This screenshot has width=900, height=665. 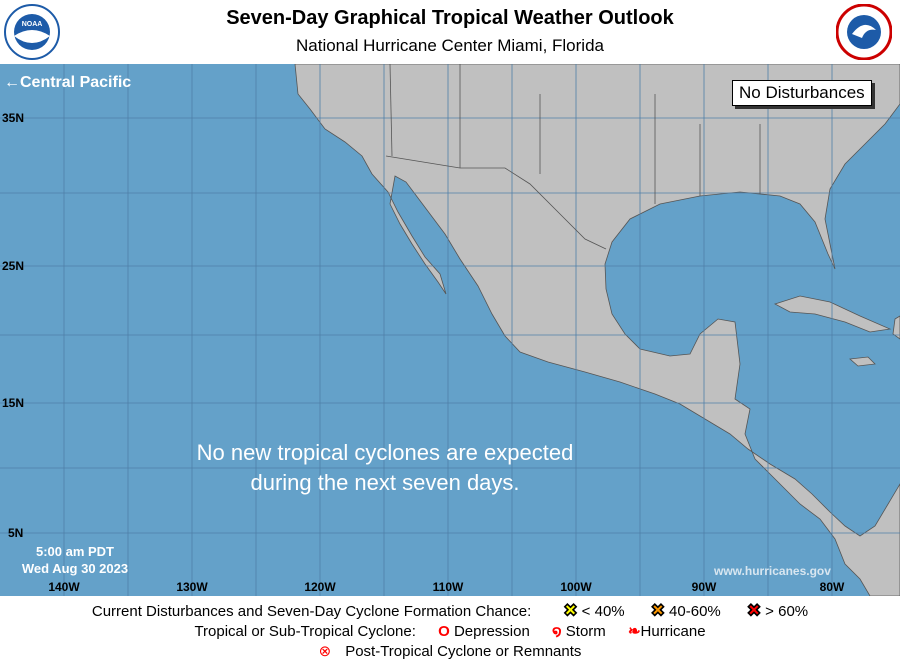 I want to click on lon-label: 120W, so click(x=320, y=587).